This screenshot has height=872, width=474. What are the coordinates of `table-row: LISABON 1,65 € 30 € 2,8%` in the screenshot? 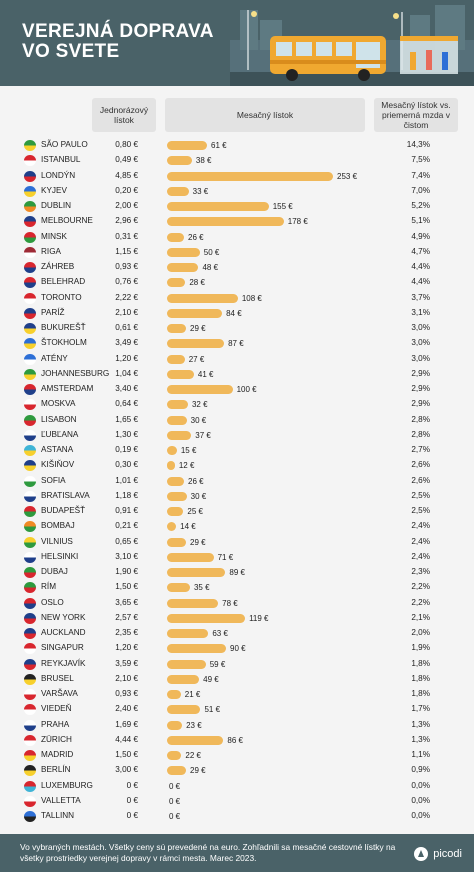 It's located at (237, 420).